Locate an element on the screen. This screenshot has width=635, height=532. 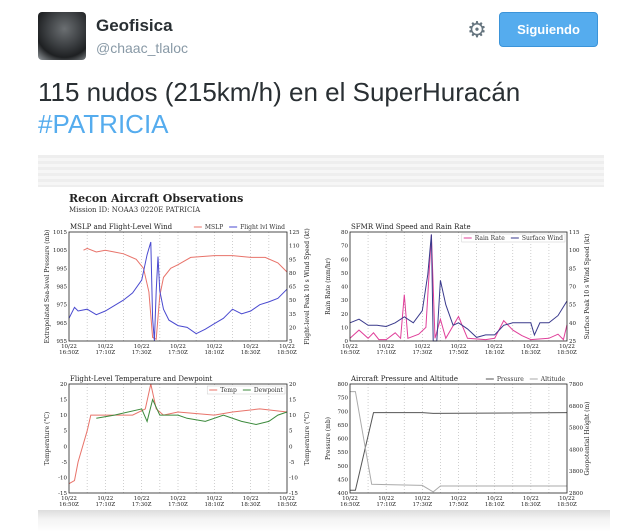
legend-label: Temp is located at coordinates (228, 390).